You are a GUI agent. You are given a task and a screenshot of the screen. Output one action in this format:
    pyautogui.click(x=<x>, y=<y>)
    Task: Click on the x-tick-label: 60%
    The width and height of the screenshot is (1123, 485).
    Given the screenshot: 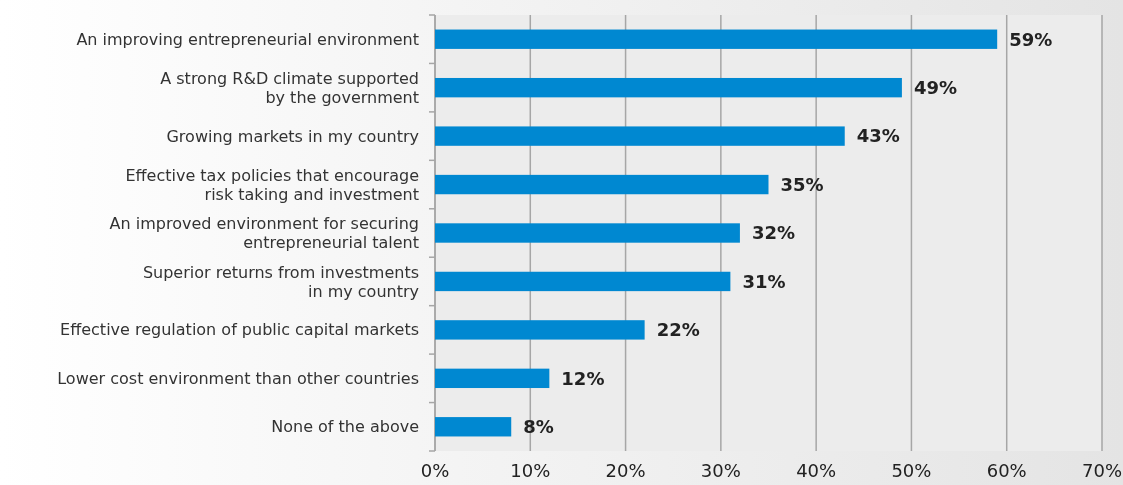 What is the action you would take?
    pyautogui.click(x=1006, y=470)
    